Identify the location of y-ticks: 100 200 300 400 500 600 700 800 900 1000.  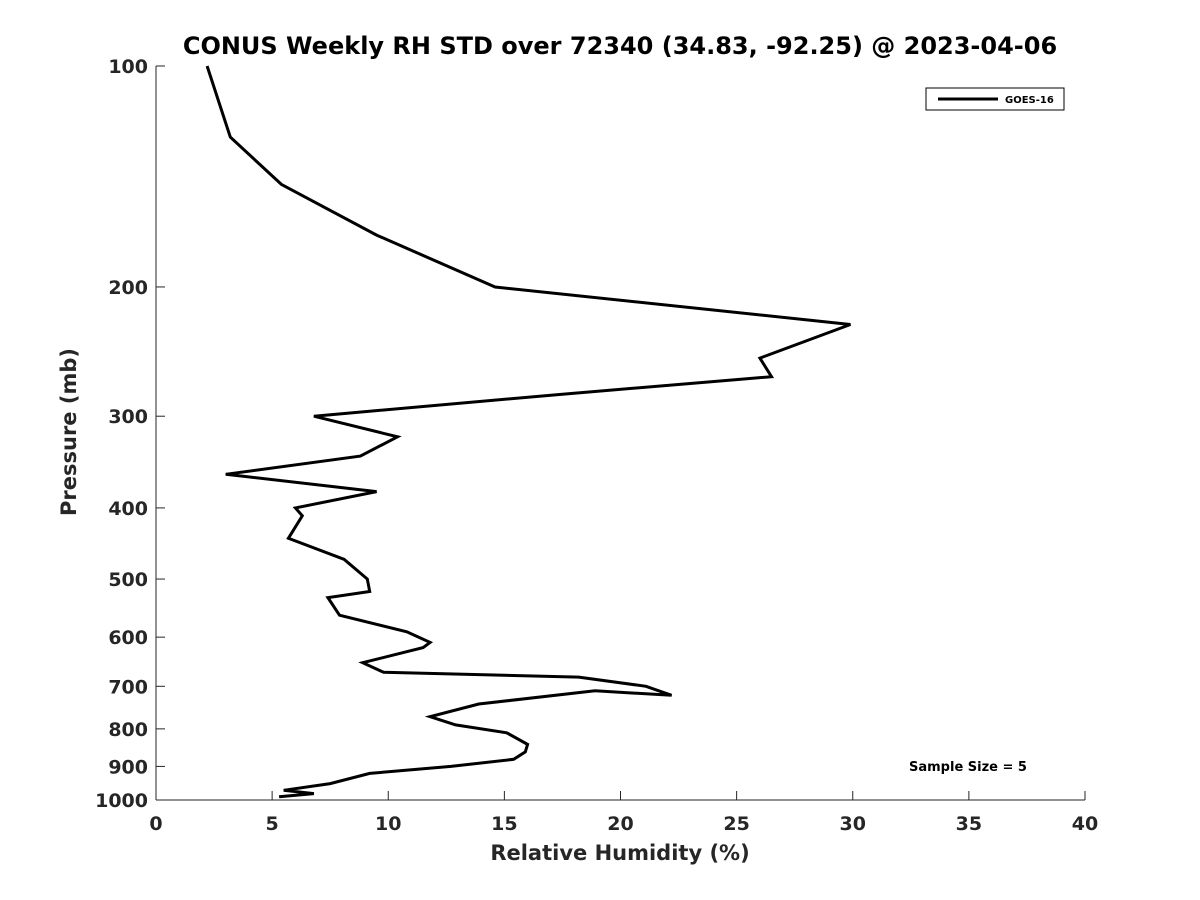
(130, 434).